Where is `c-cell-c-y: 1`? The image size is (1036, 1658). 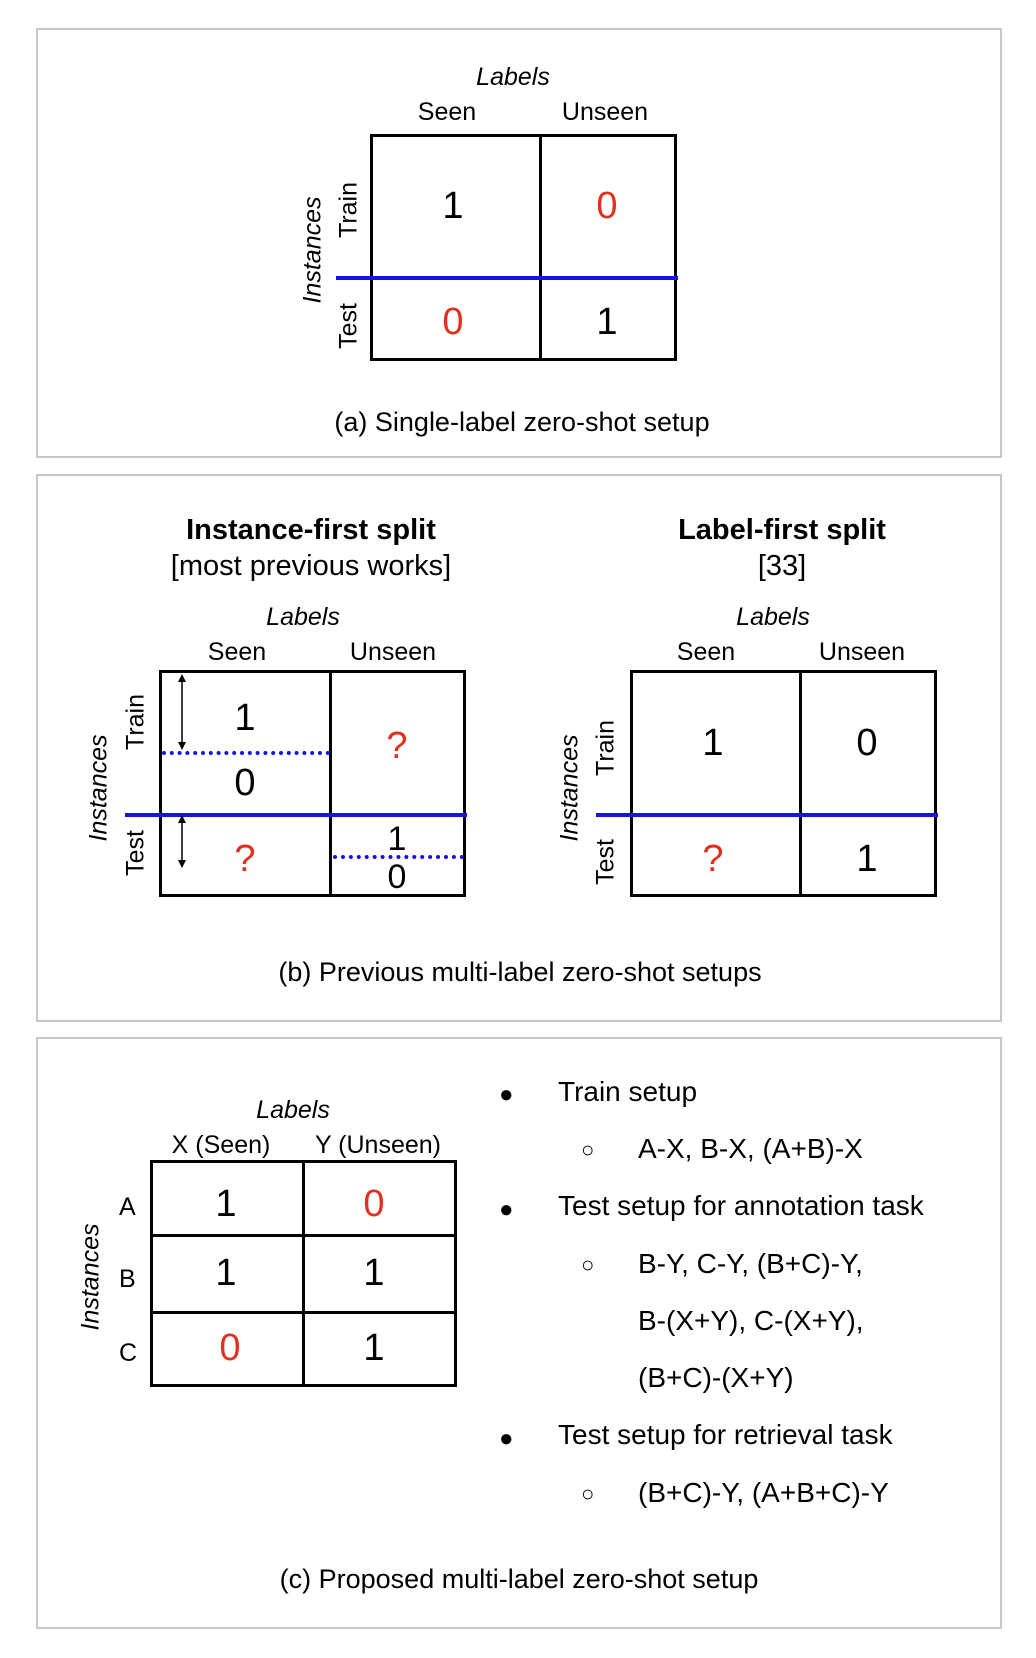 c-cell-c-y: 1 is located at coordinates (374, 1348).